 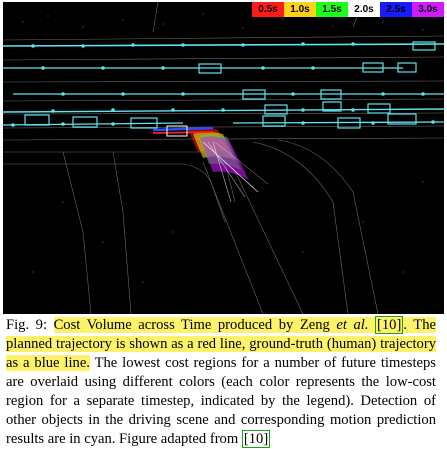 What do you see at coordinates (352, 325) in the screenshot?
I see `et-al: et al.` at bounding box center [352, 325].